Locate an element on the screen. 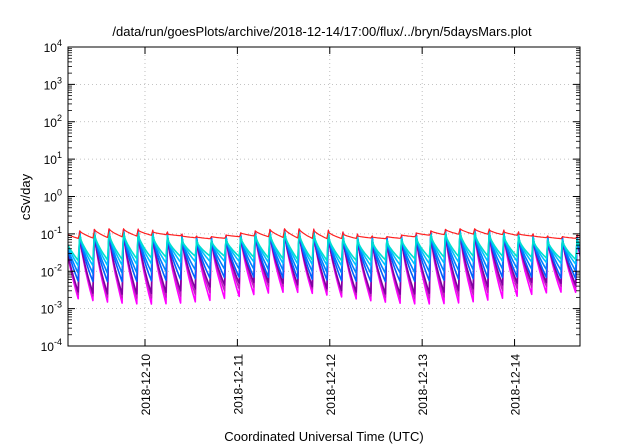  y-tick-label: 10⁻¹ is located at coordinates (51, 233).